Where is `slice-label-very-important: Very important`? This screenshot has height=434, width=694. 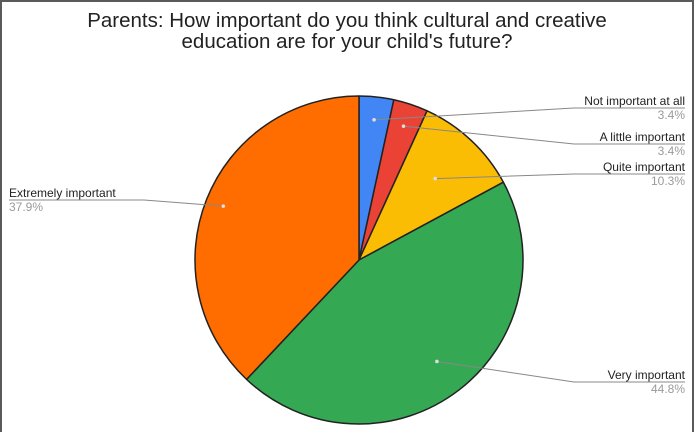 slice-label-very-important: Very important is located at coordinates (647, 375).